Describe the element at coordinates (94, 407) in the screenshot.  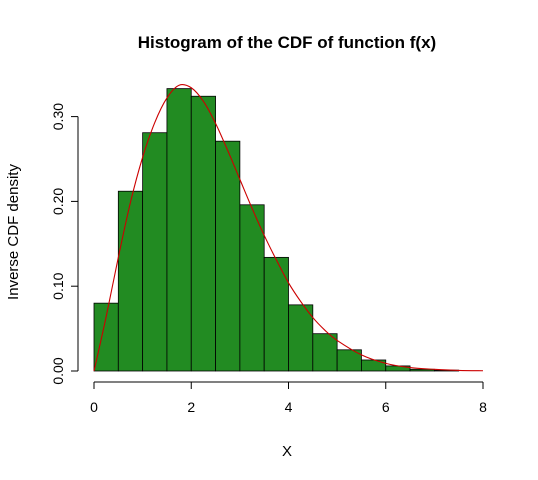
I see `x-tick-label: 0` at that location.